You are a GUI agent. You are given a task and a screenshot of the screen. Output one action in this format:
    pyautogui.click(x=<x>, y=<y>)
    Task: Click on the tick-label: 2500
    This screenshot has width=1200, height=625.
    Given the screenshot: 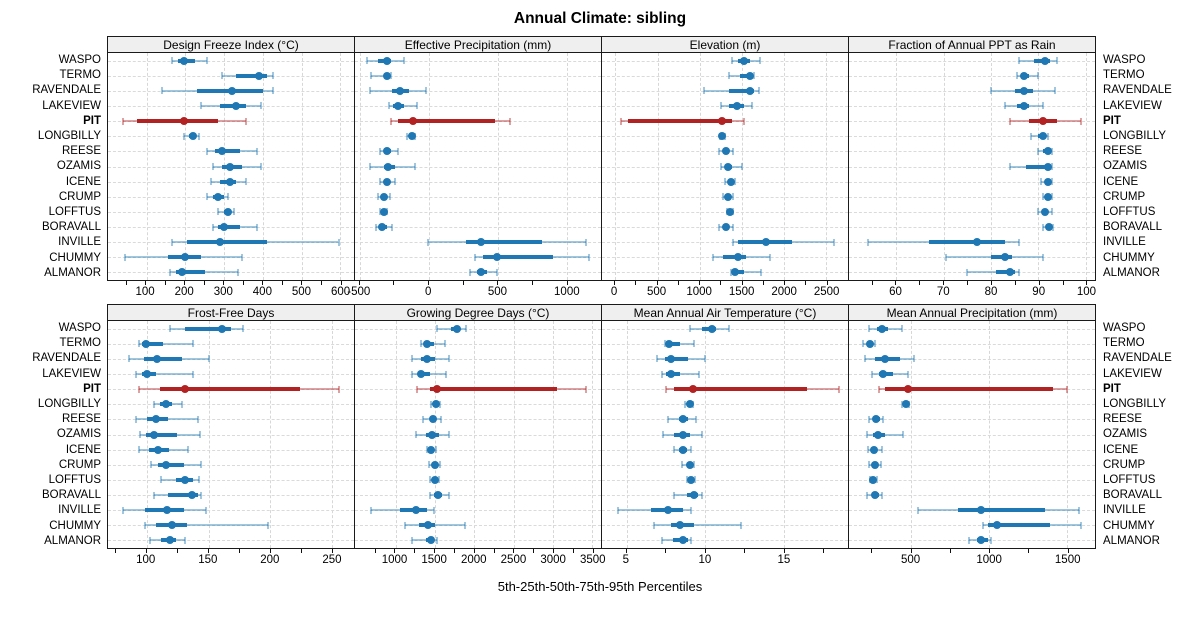 What is the action you would take?
    pyautogui.click(x=513, y=560)
    